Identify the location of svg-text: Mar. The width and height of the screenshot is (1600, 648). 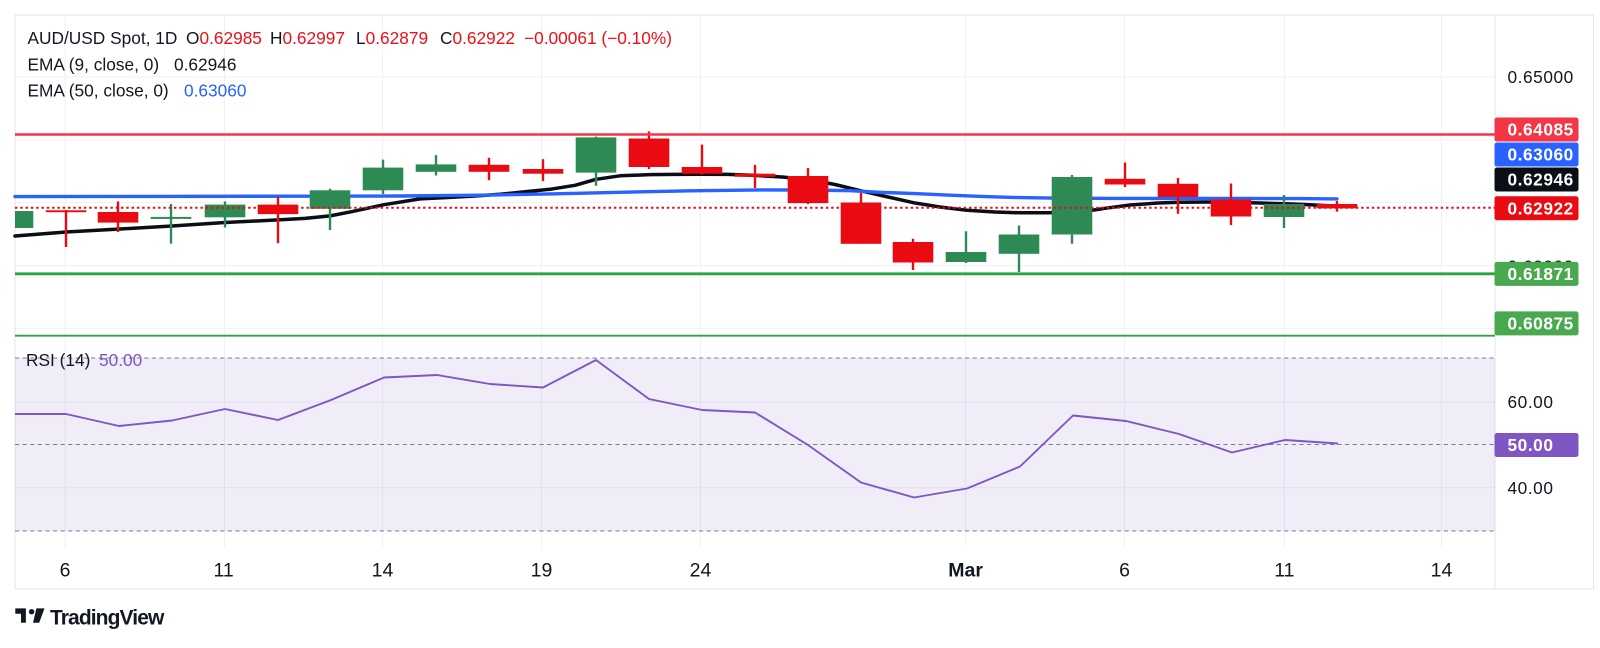
(965, 571).